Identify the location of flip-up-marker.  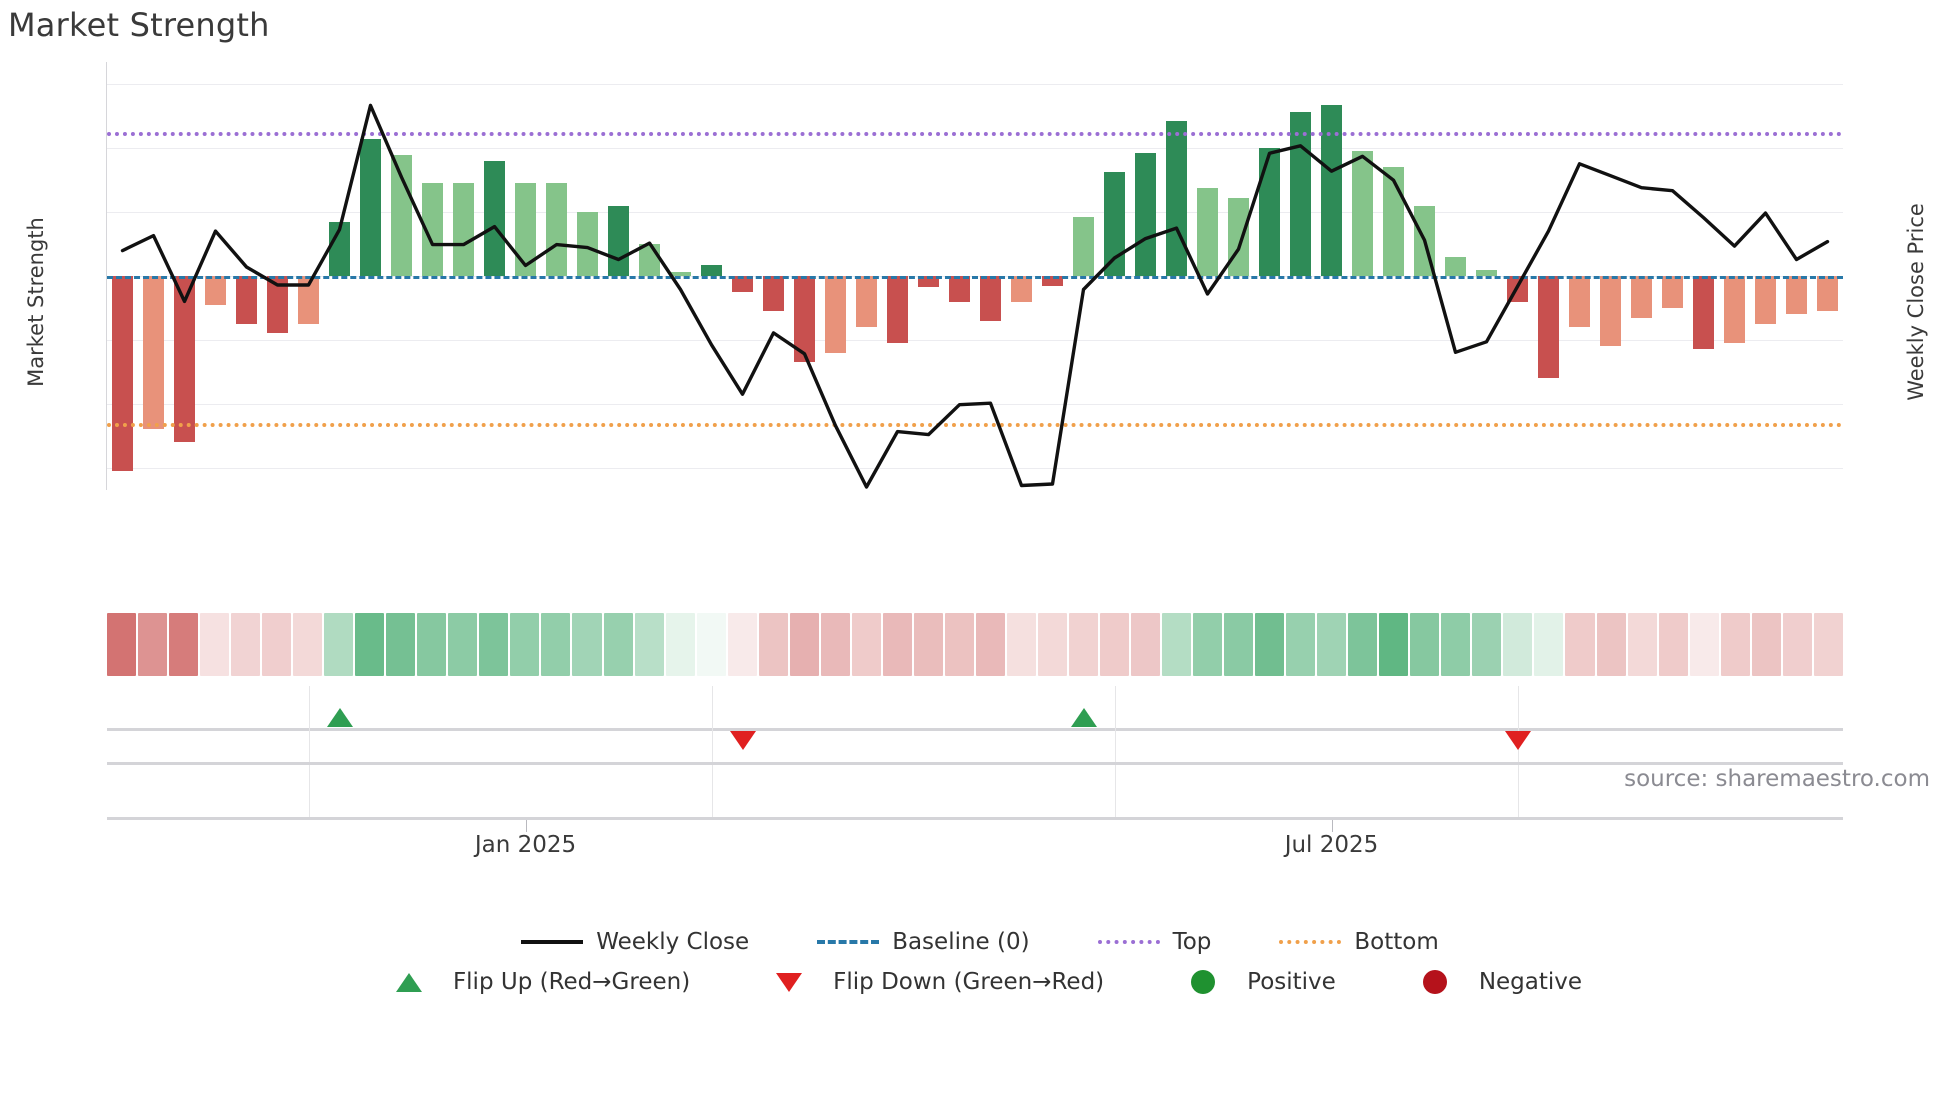
(1083, 717).